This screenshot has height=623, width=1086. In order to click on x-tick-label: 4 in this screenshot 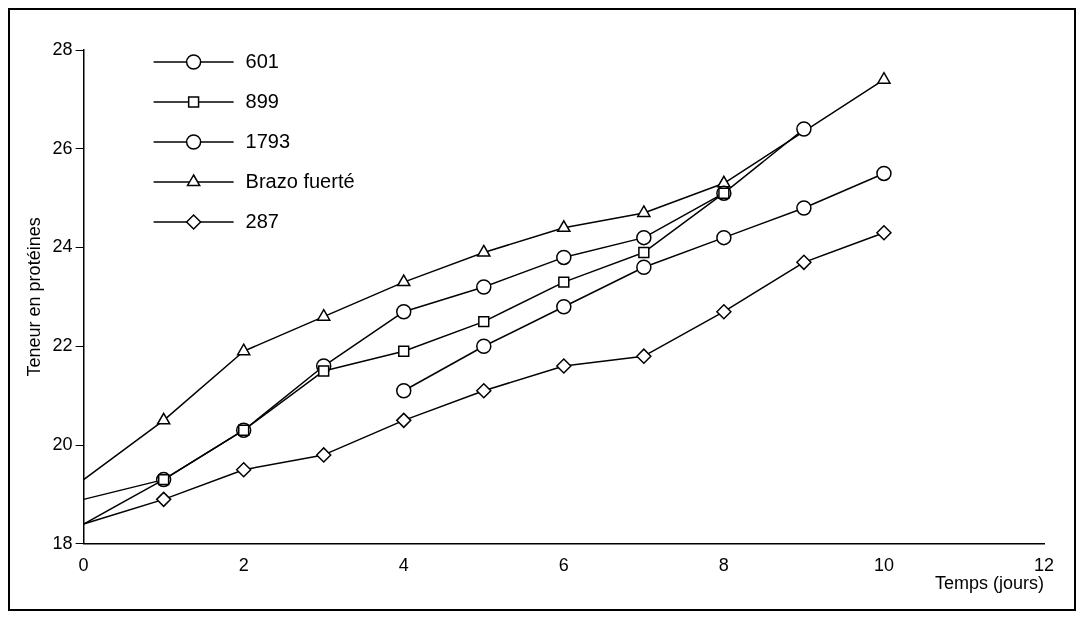, I will do `click(403, 564)`.